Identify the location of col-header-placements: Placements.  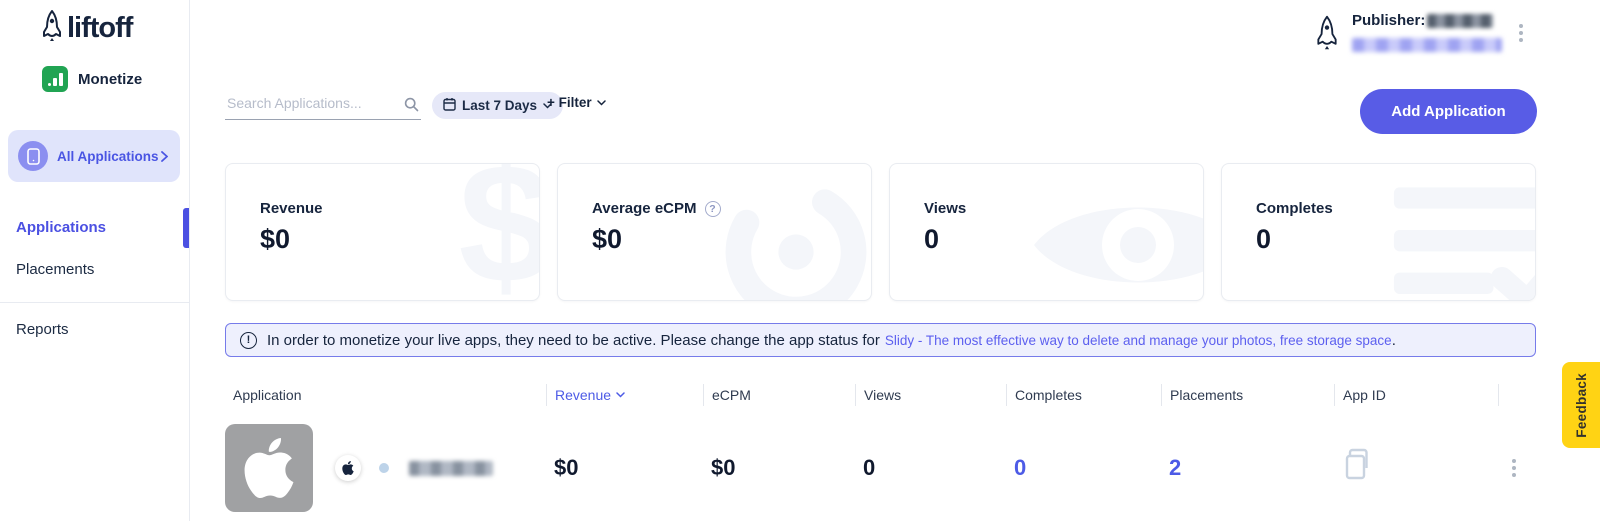
(1247, 395).